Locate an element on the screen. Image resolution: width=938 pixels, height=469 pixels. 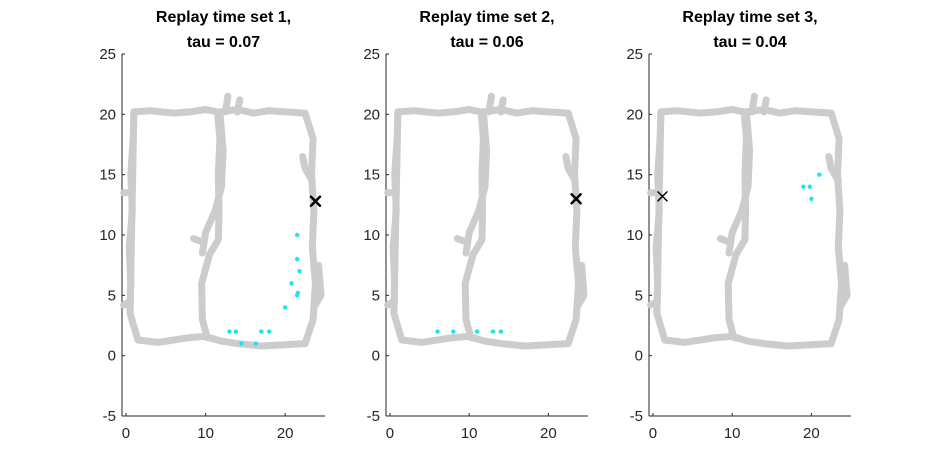
chart-title-line2: tau = 0.06 is located at coordinates (486, 42).